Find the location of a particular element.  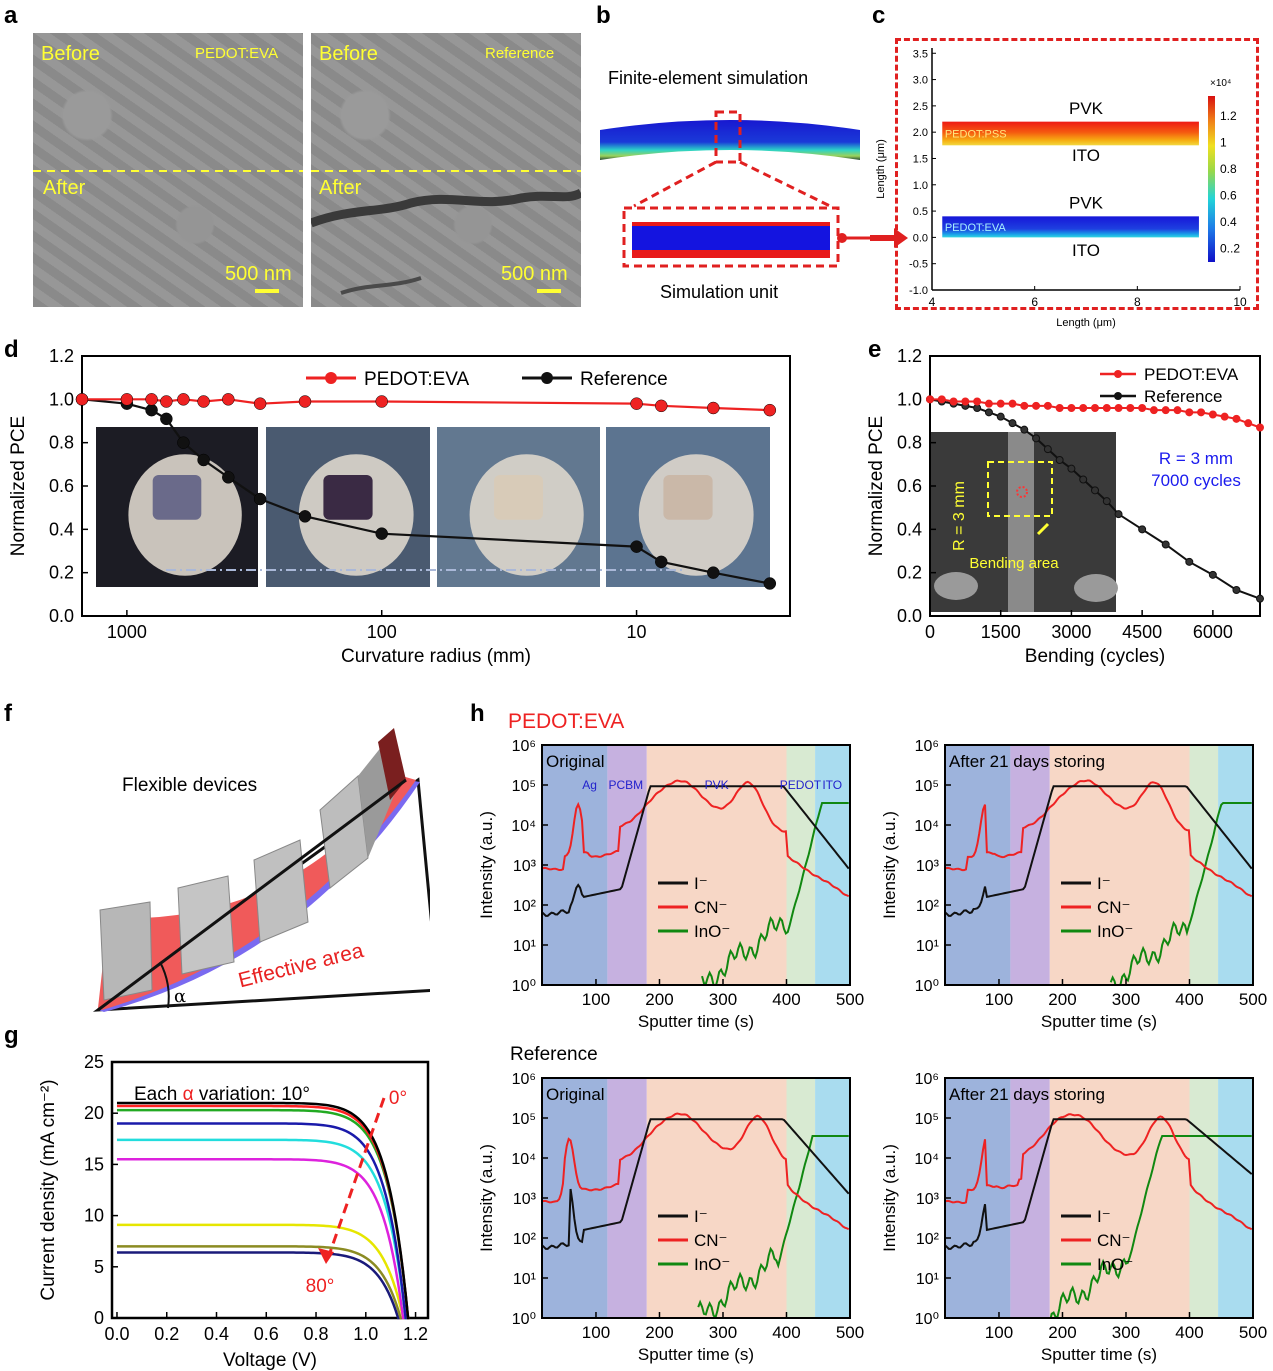

x-axis-label: Sputter time (s) is located at coordinates (696, 1354).